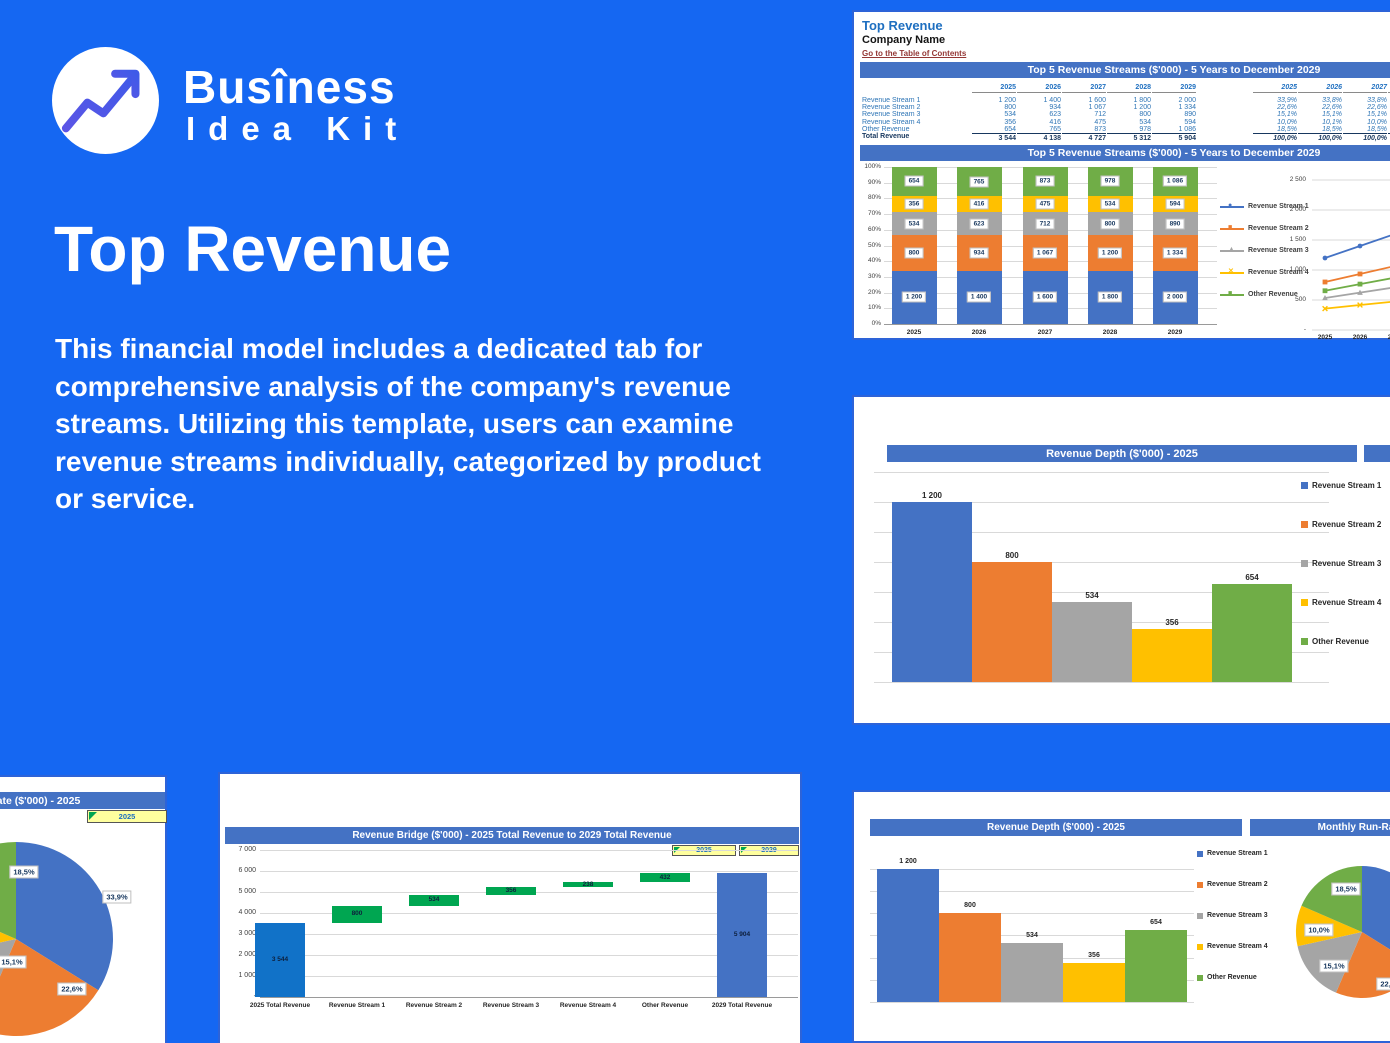 The width and height of the screenshot is (1390, 1043). I want to click on table-cell: 2028, so click(1389, 88).